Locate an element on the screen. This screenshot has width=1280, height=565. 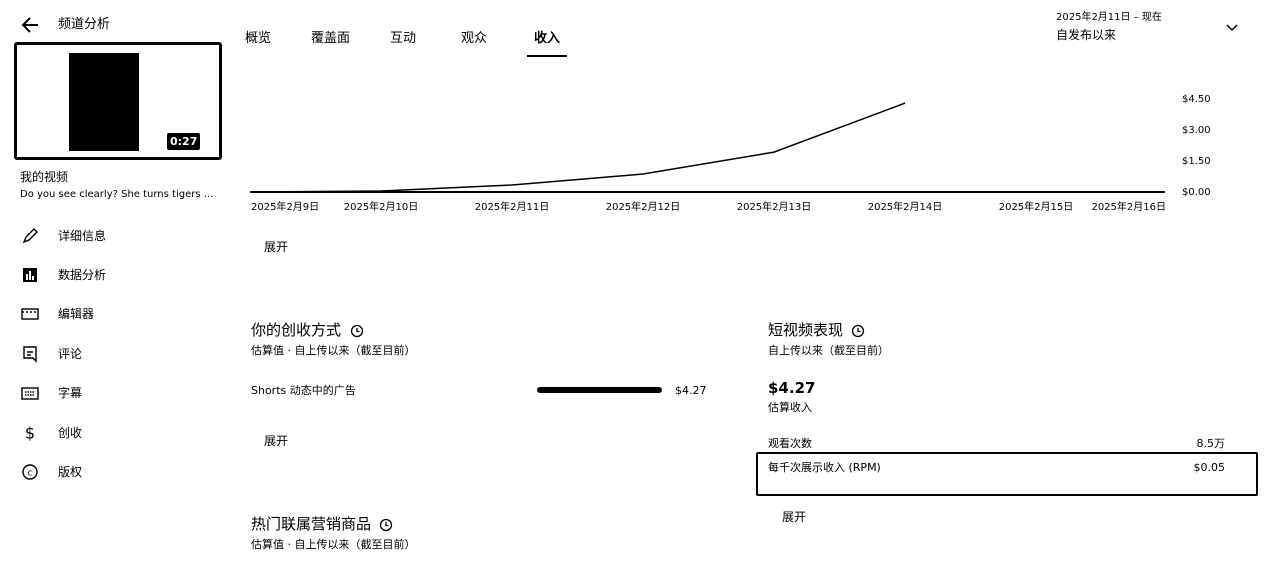
x-tick-label: 2025年2月10日 is located at coordinates (381, 206).